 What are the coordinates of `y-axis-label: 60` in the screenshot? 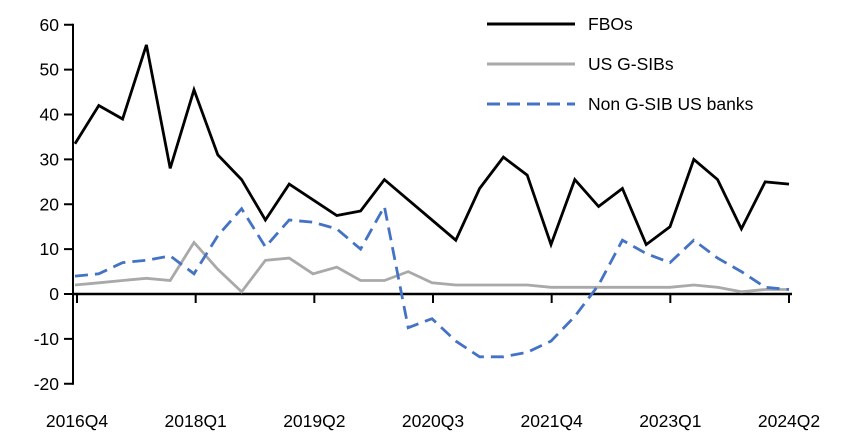 It's located at (50, 25).